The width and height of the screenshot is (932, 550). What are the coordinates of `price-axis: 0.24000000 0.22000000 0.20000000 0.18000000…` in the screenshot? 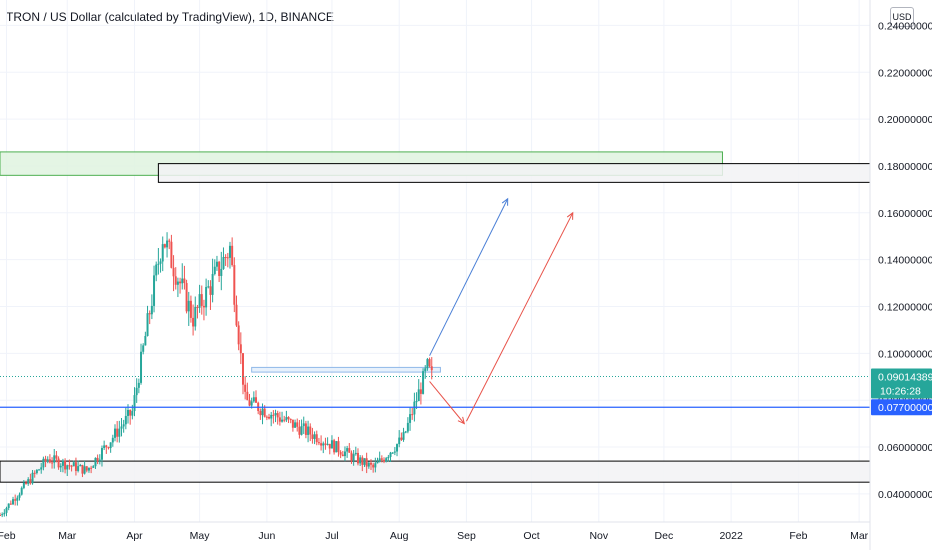 It's located at (900, 275).